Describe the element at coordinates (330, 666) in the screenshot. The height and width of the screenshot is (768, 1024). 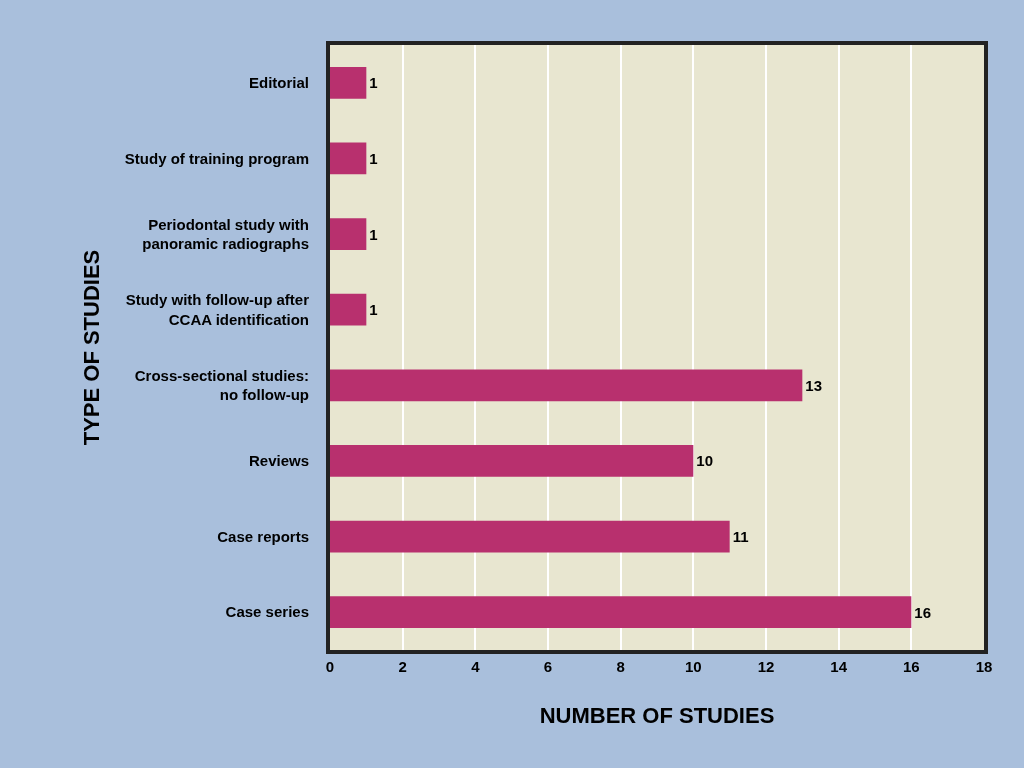
I see `x-tick-label: 0` at that location.